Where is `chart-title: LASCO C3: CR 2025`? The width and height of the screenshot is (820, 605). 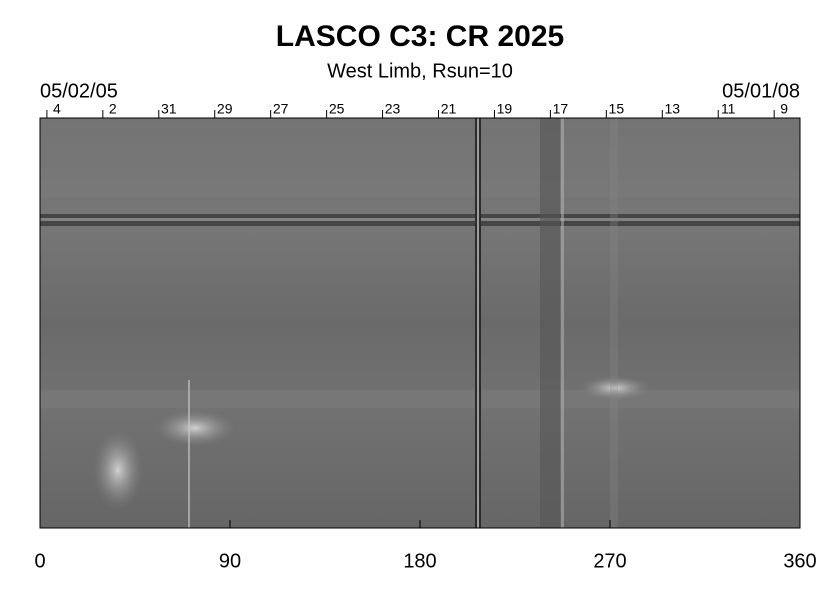
chart-title: LASCO C3: CR 2025 is located at coordinates (420, 36).